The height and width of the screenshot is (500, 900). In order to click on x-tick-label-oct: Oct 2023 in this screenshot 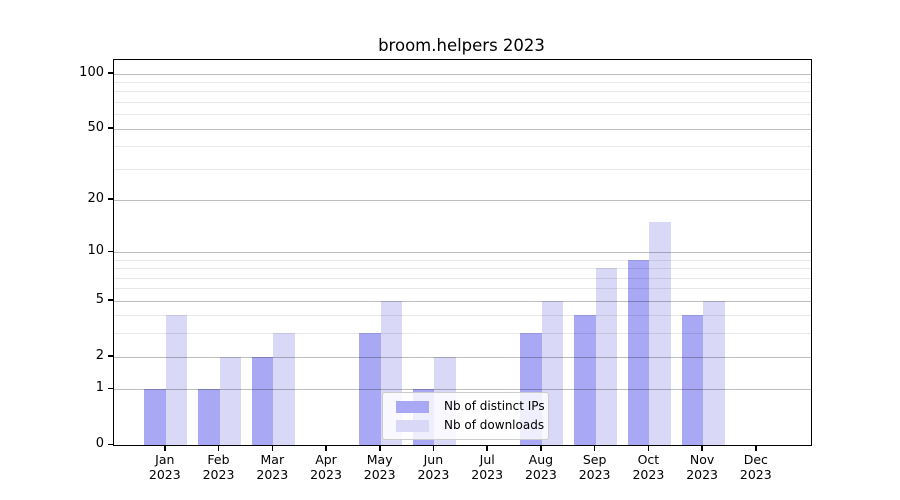, I will do `click(648, 467)`.